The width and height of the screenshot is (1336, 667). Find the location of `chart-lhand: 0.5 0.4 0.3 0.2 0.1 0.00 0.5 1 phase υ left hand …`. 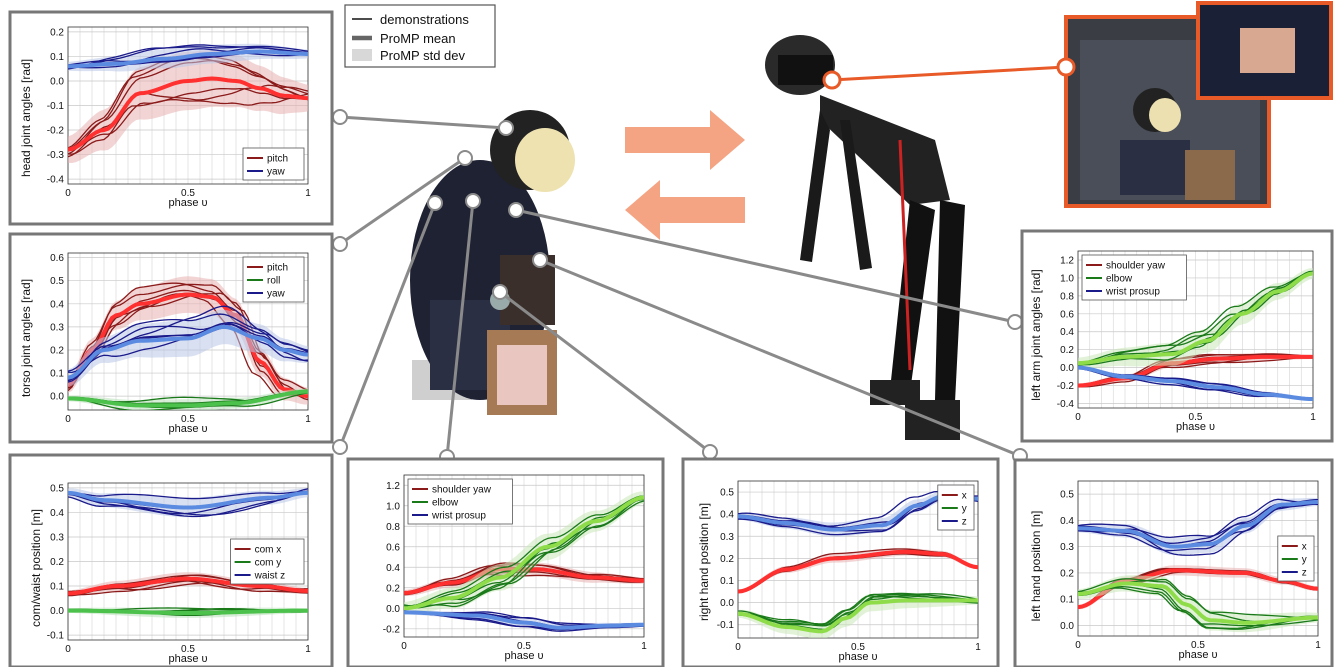

chart-lhand: 0.5 0.4 0.3 0.2 0.1 0.00 0.5 1 phase υ left hand … is located at coordinates (1173, 562).